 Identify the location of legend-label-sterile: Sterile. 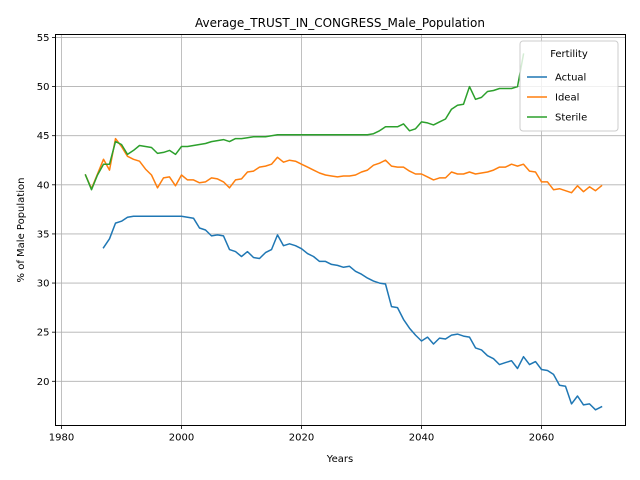
(571, 118).